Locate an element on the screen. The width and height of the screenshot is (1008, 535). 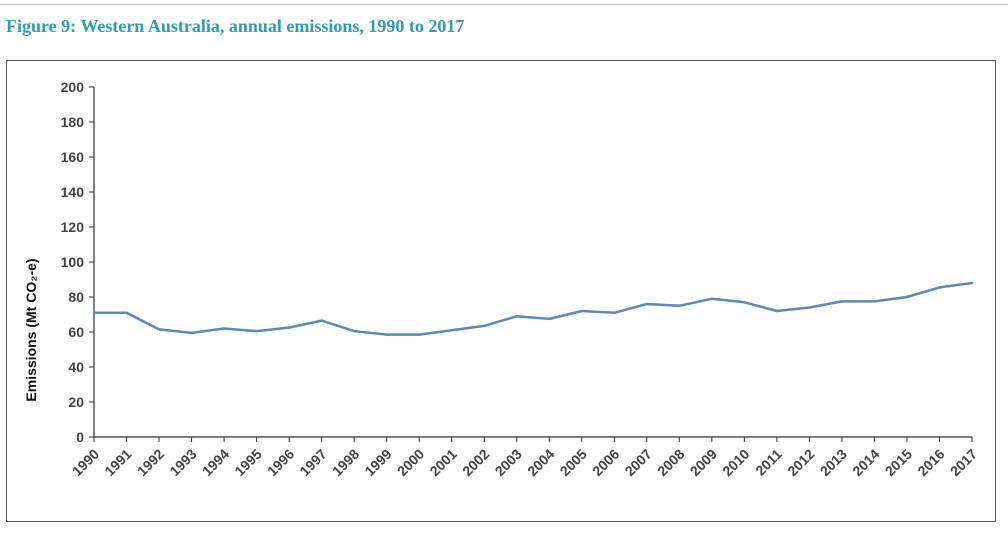
x-tick-label: 2016 is located at coordinates (930, 462).